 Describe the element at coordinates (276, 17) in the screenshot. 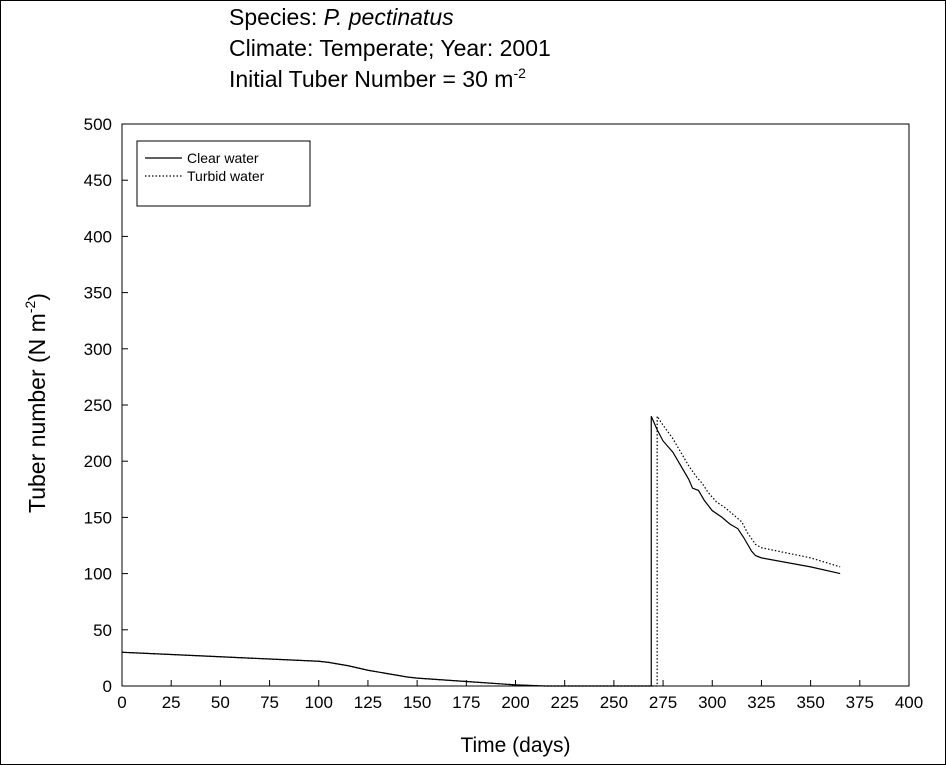

I see `species-prefix: Species:` at that location.